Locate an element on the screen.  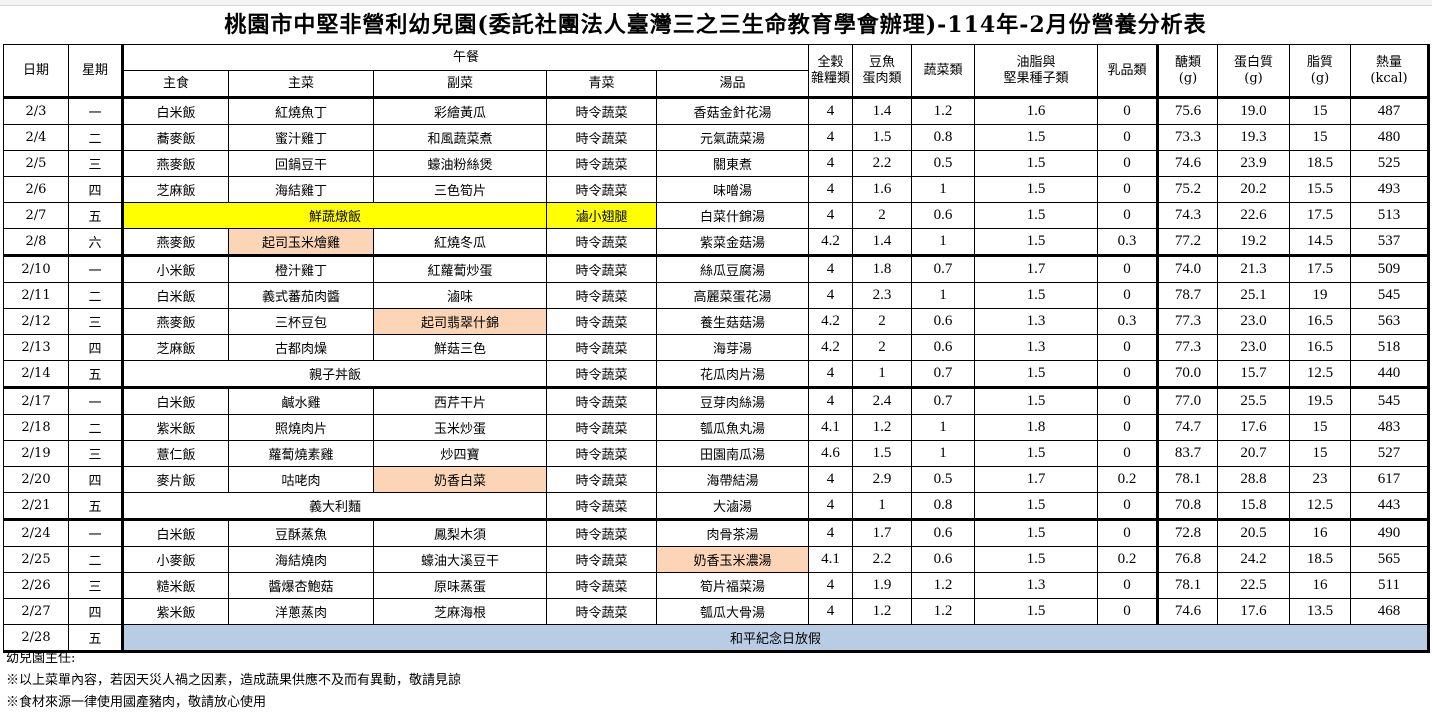
staple-cell: 燕麥飯 is located at coordinates (175, 163).